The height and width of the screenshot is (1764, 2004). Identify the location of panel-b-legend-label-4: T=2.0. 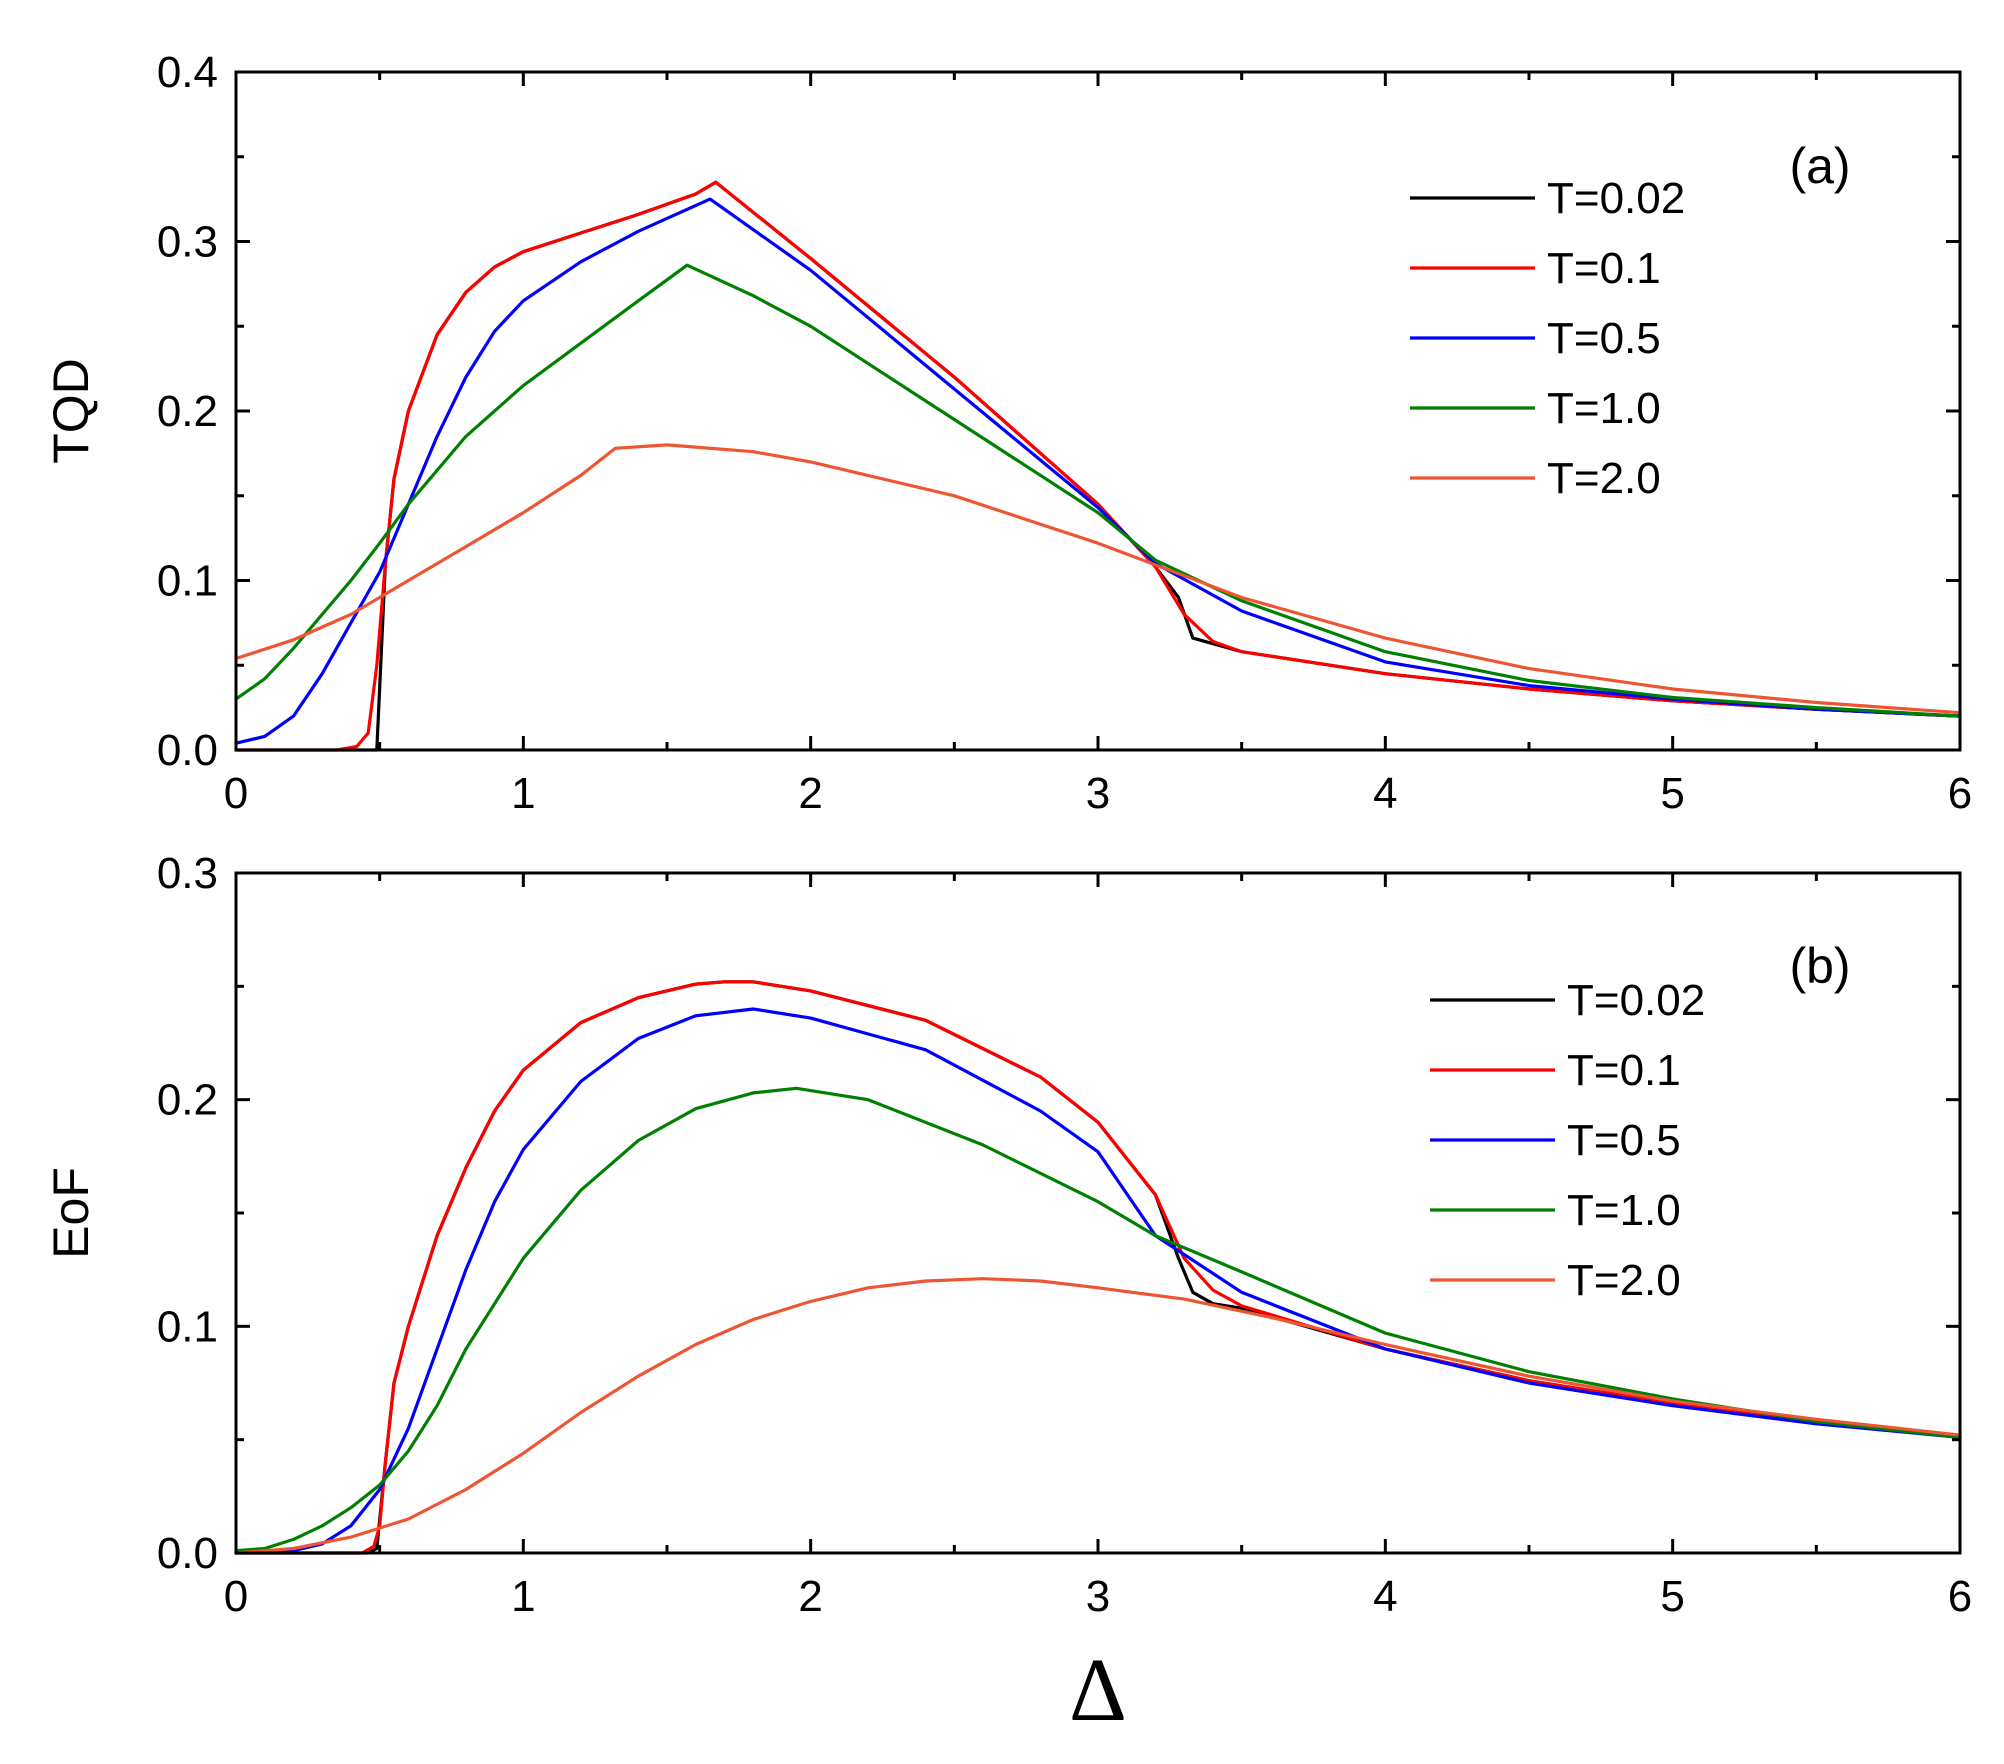
(1624, 1280).